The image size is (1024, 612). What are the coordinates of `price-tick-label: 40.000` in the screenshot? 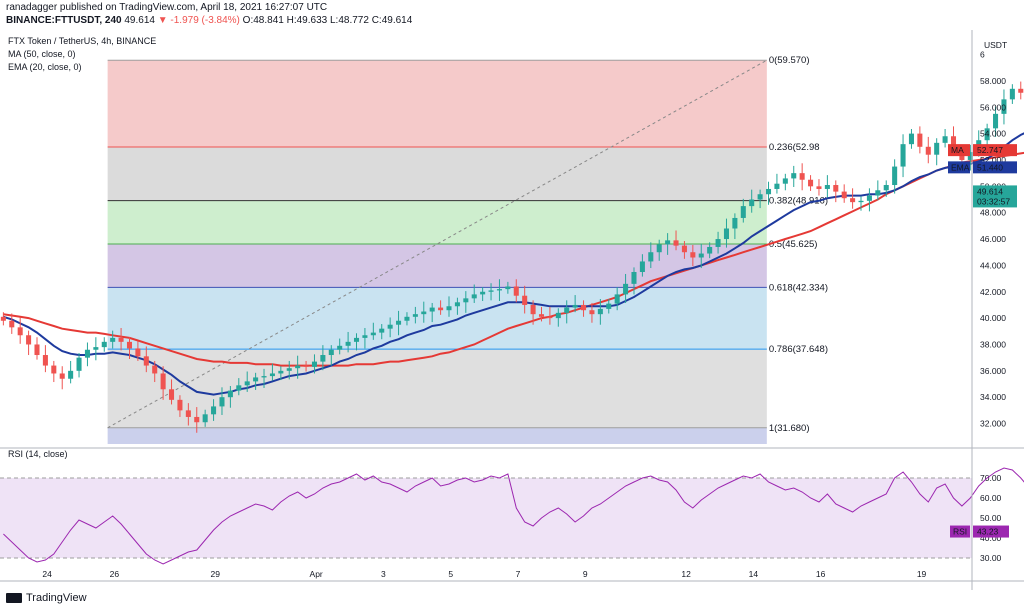 It's located at (993, 318).